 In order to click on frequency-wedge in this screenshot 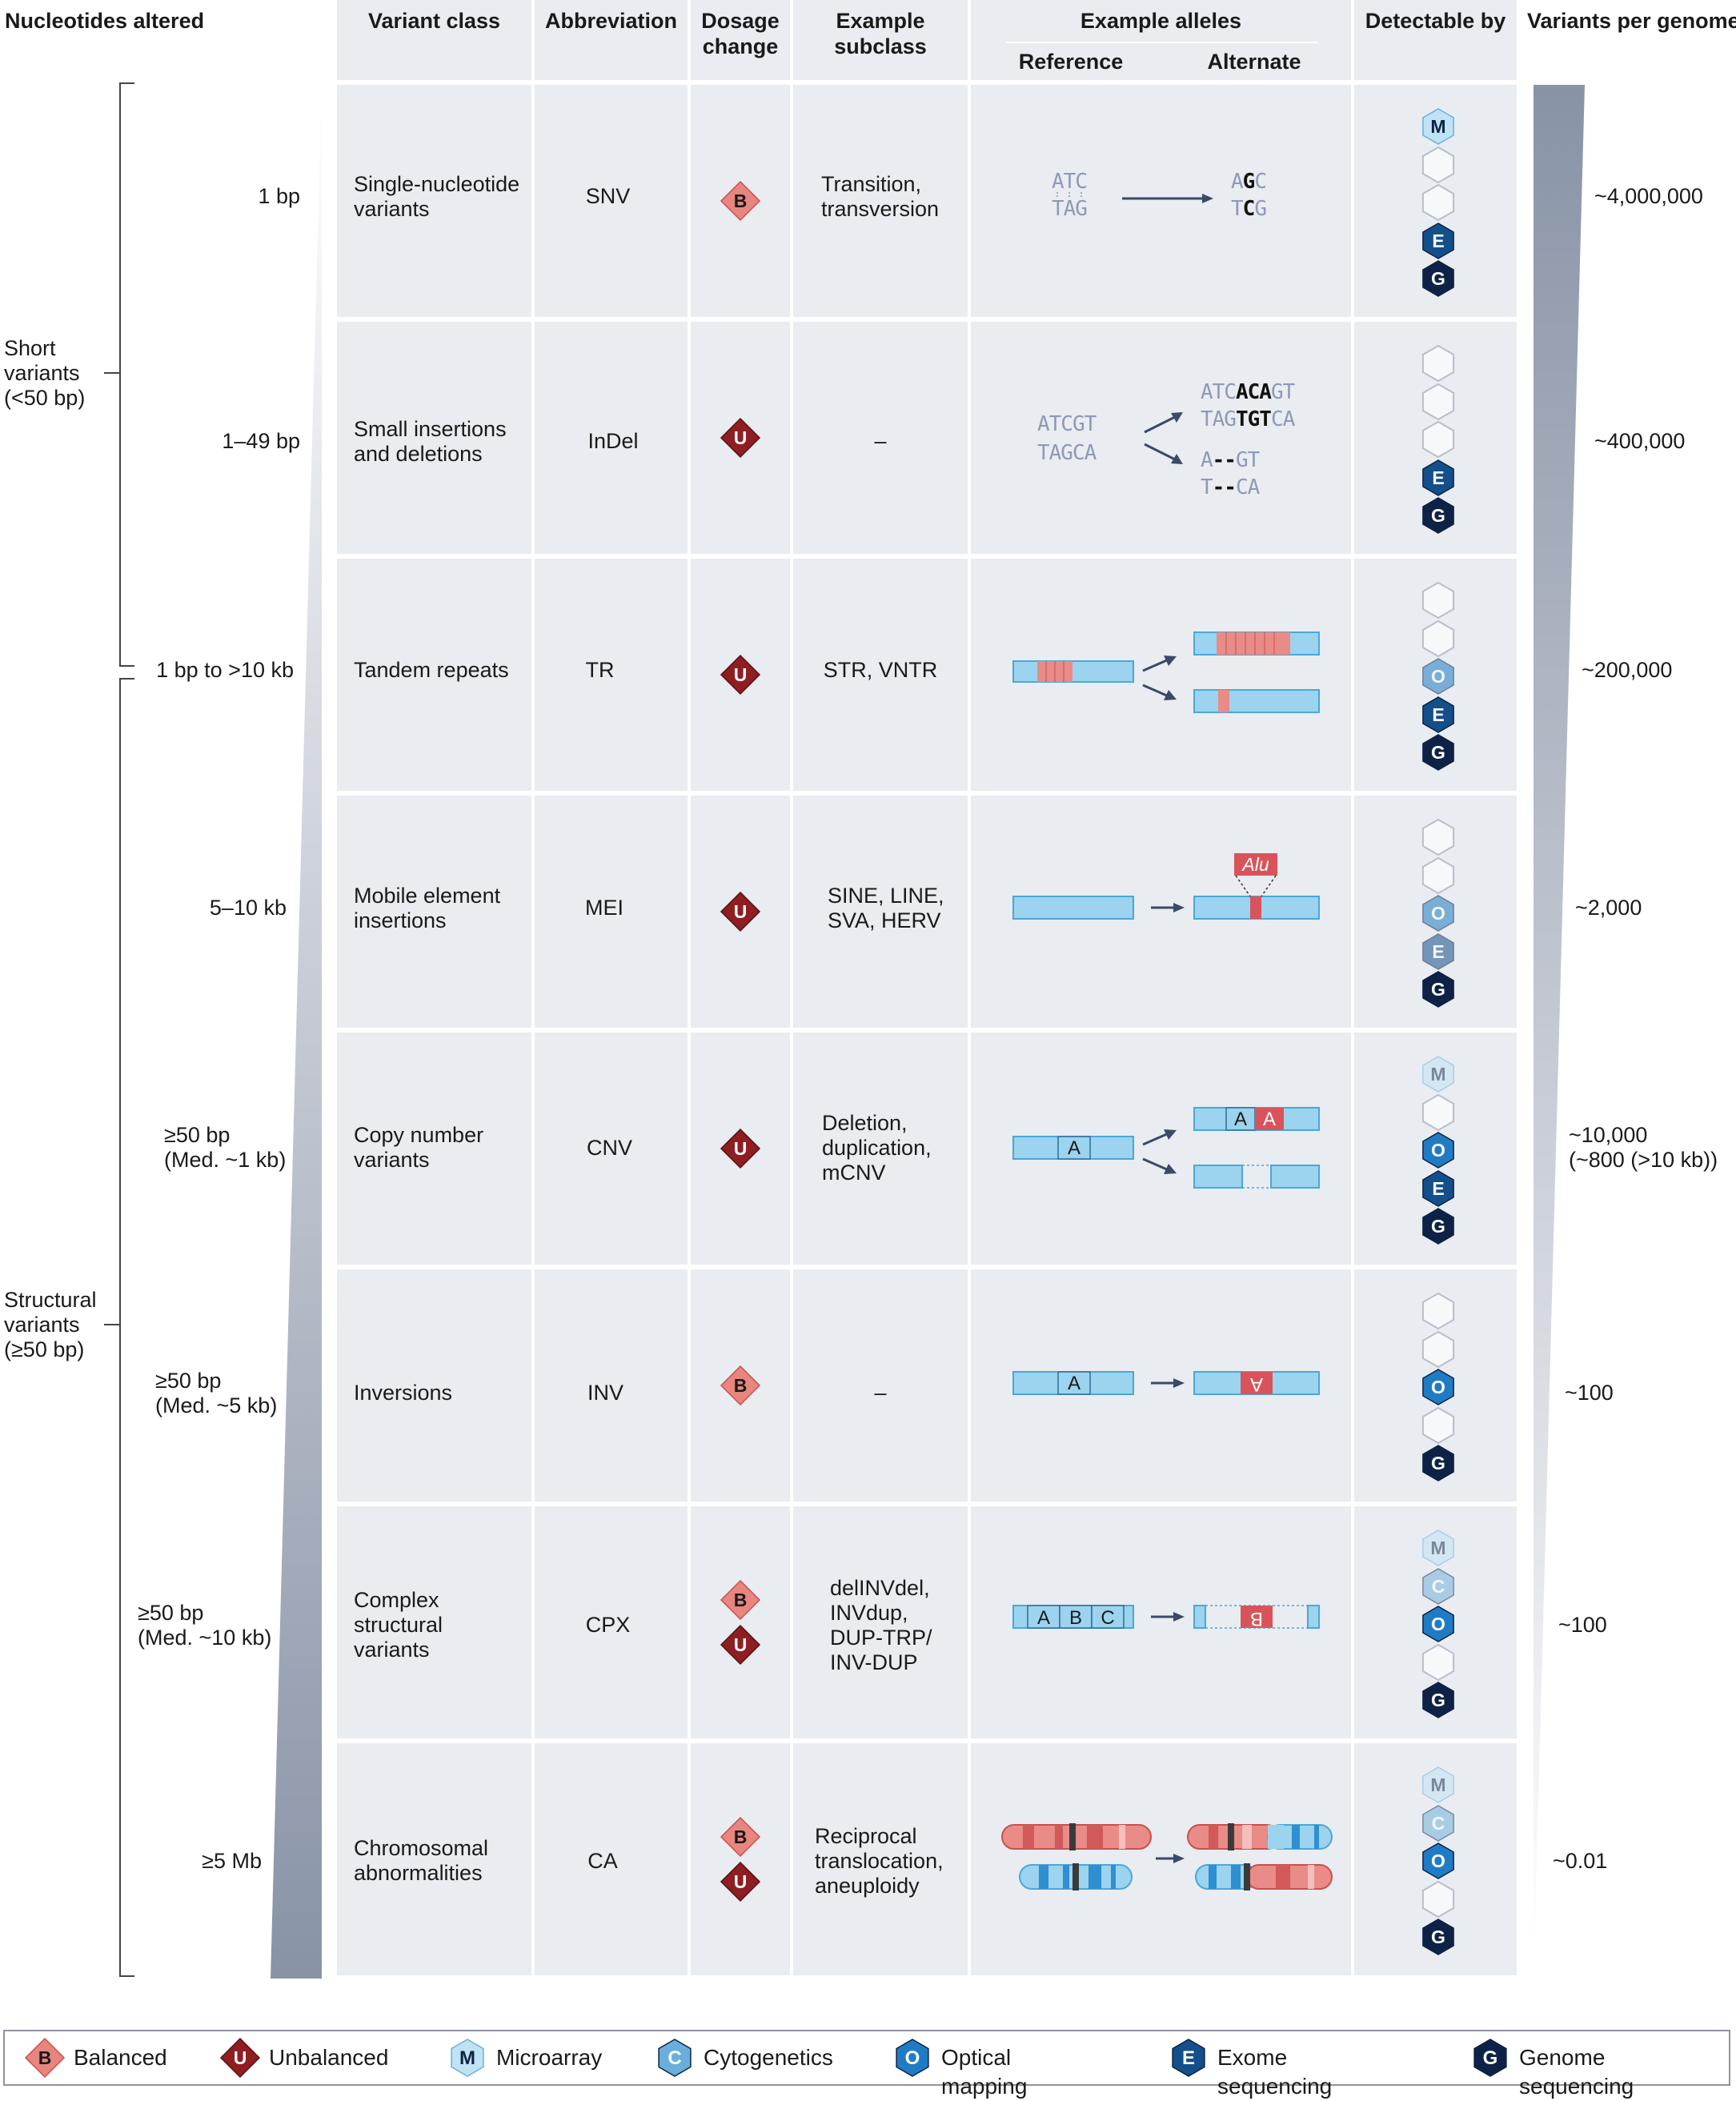, I will do `click(1560, 1032)`.